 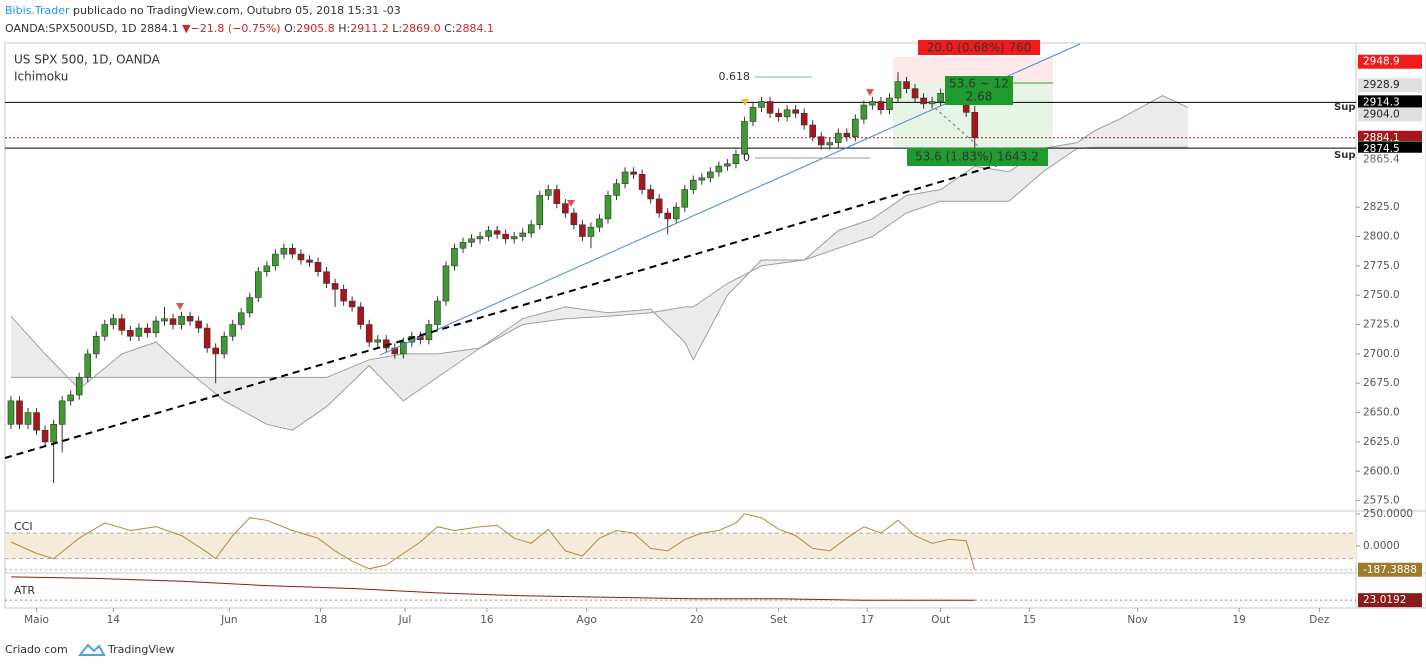 What do you see at coordinates (228, 620) in the screenshot?
I see `x-tick-label: Jun` at bounding box center [228, 620].